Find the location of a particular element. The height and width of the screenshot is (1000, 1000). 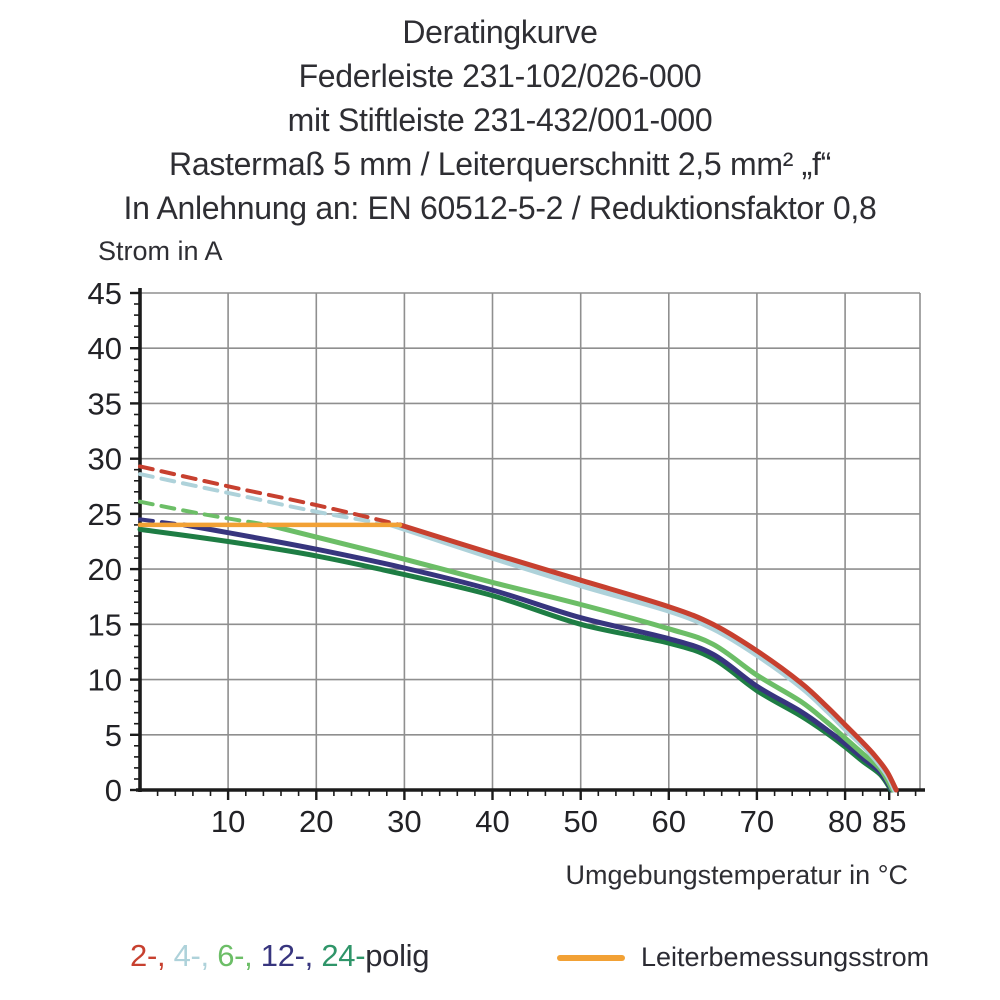

legend-part: 12-, is located at coordinates (283, 955).